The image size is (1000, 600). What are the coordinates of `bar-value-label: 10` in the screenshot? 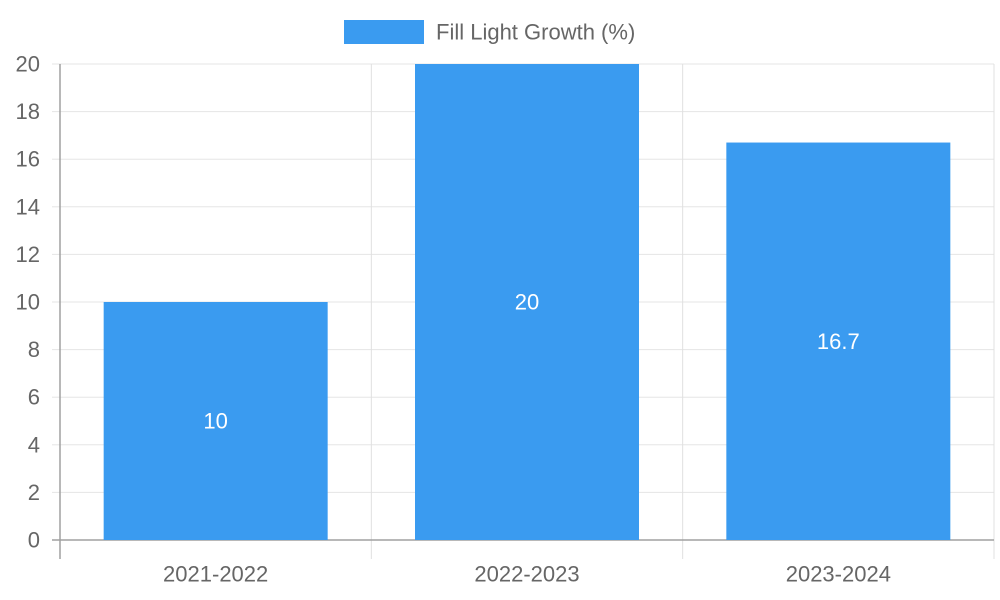 It's located at (215, 421).